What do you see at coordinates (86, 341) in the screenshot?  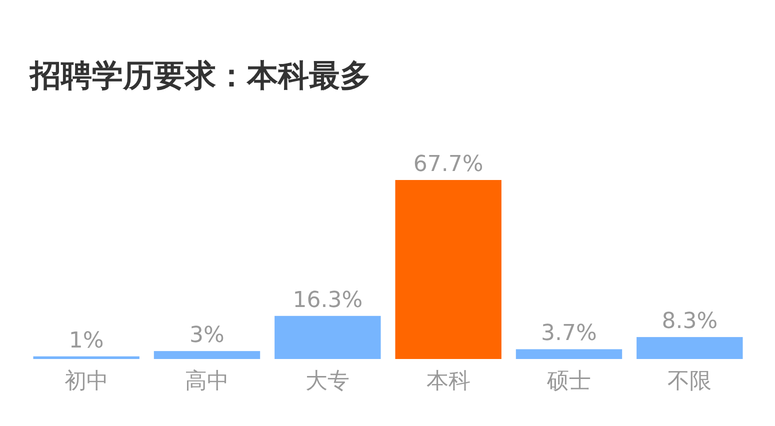 I see `data-label: 1%` at bounding box center [86, 341].